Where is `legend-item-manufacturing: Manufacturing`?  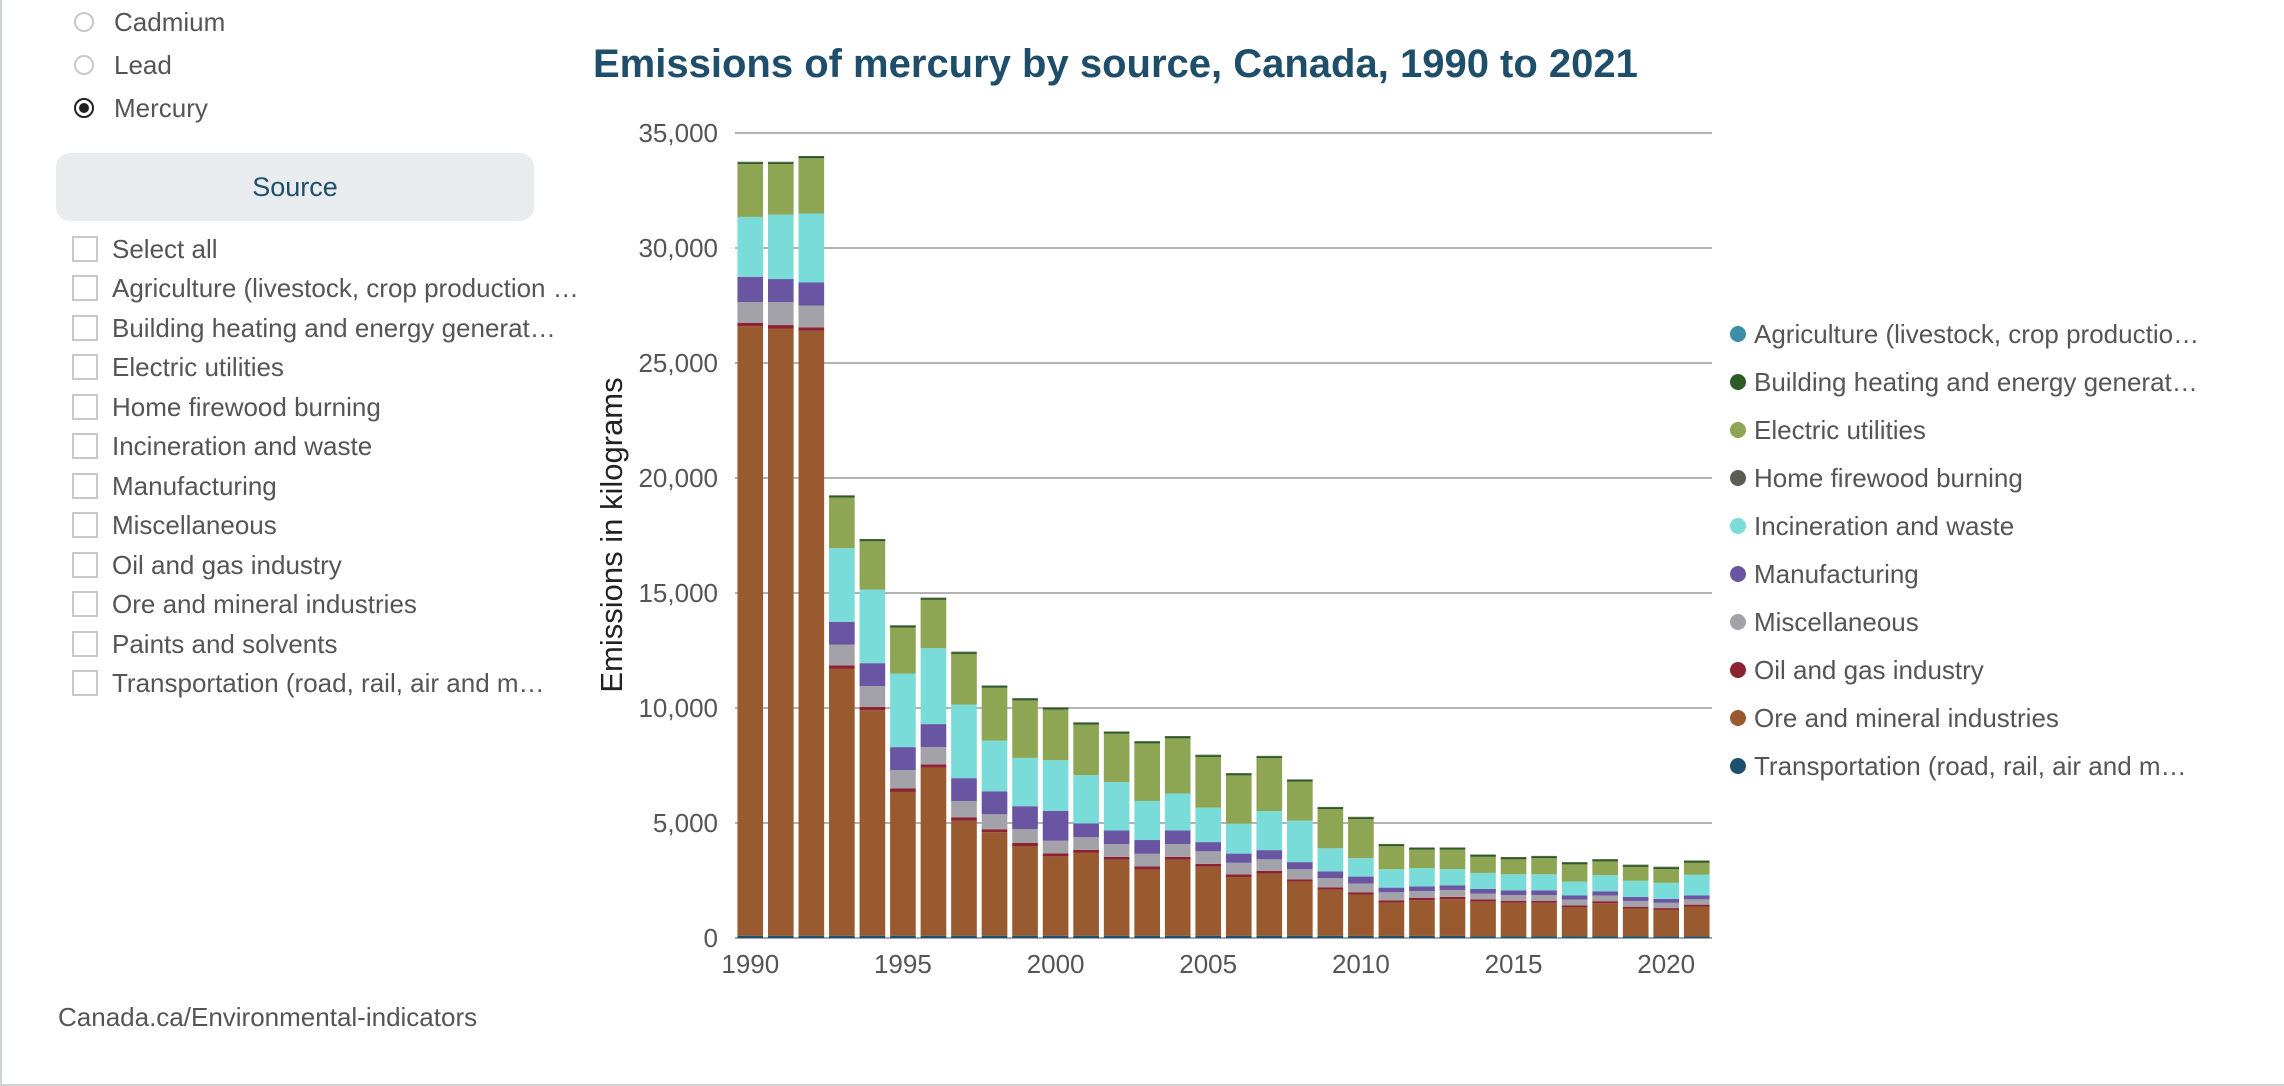
legend-item-manufacturing: Manufacturing is located at coordinates (1824, 574).